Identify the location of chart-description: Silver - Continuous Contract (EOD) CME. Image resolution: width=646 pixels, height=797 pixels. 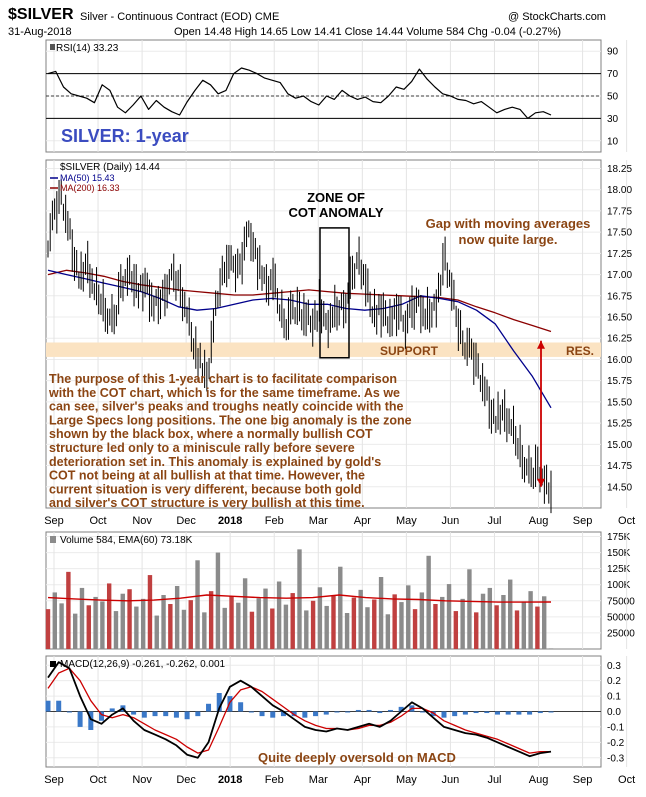
(180, 17).